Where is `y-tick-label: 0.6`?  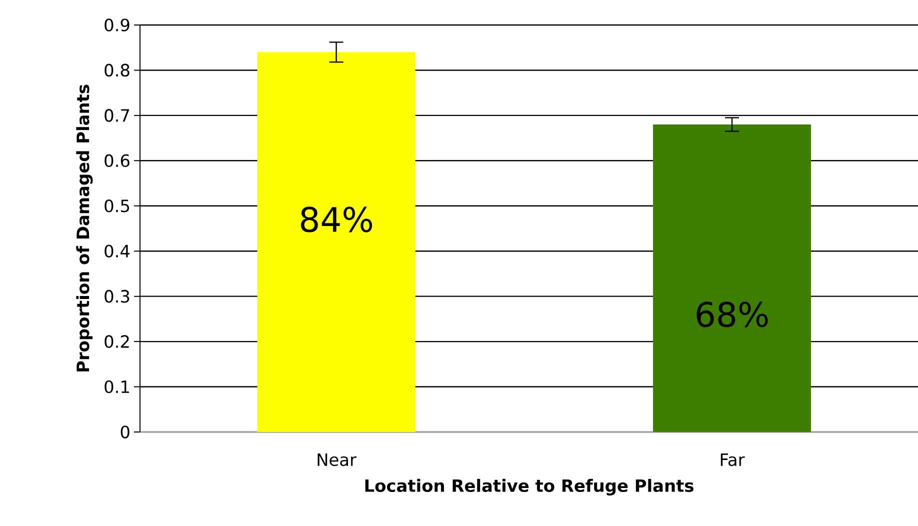 y-tick-label: 0.6 is located at coordinates (117, 161).